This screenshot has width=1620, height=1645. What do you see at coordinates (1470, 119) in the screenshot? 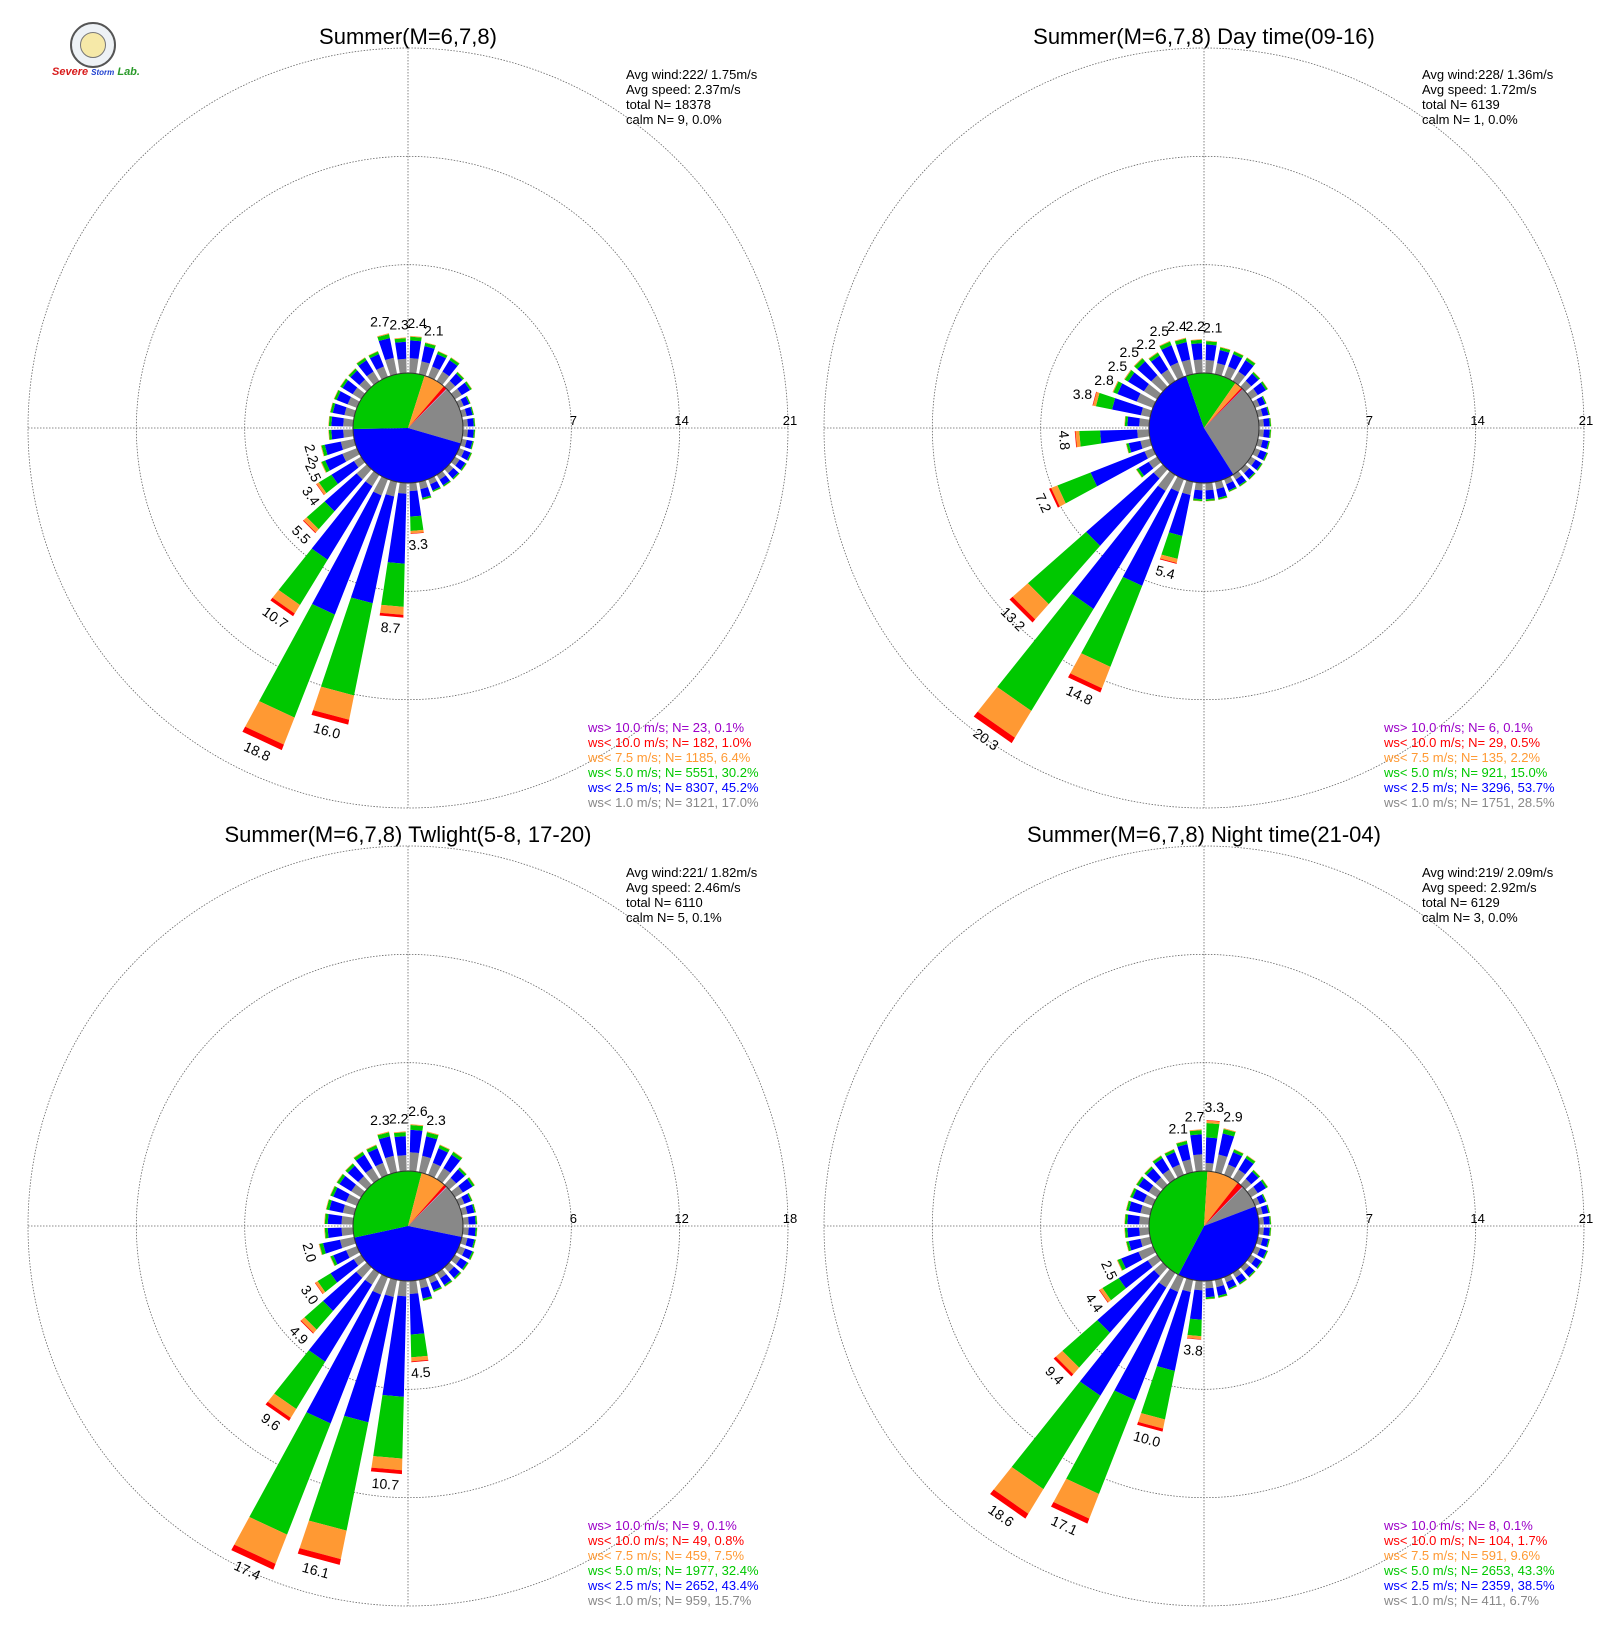
I see `stats-line: calm N= 1, 0.0%` at bounding box center [1470, 119].